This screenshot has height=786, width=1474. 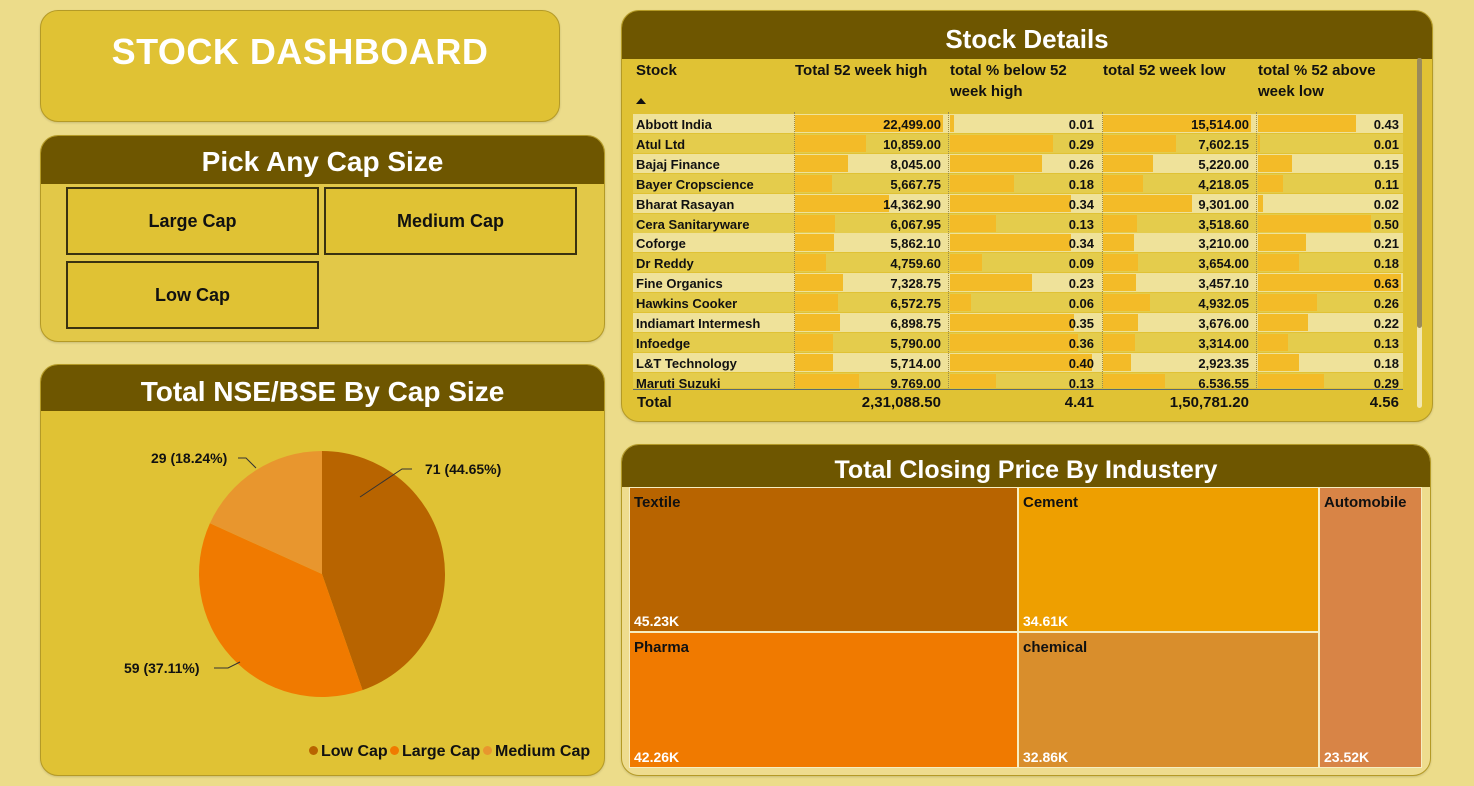 I want to click on value-cell: 6,572.75, so click(x=915, y=303).